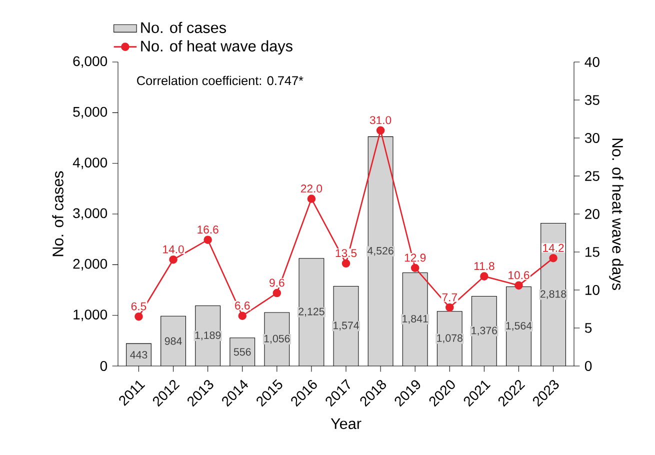 The width and height of the screenshot is (655, 455). What do you see at coordinates (450, 339) in the screenshot?
I see `data-label: 1,078` at bounding box center [450, 339].